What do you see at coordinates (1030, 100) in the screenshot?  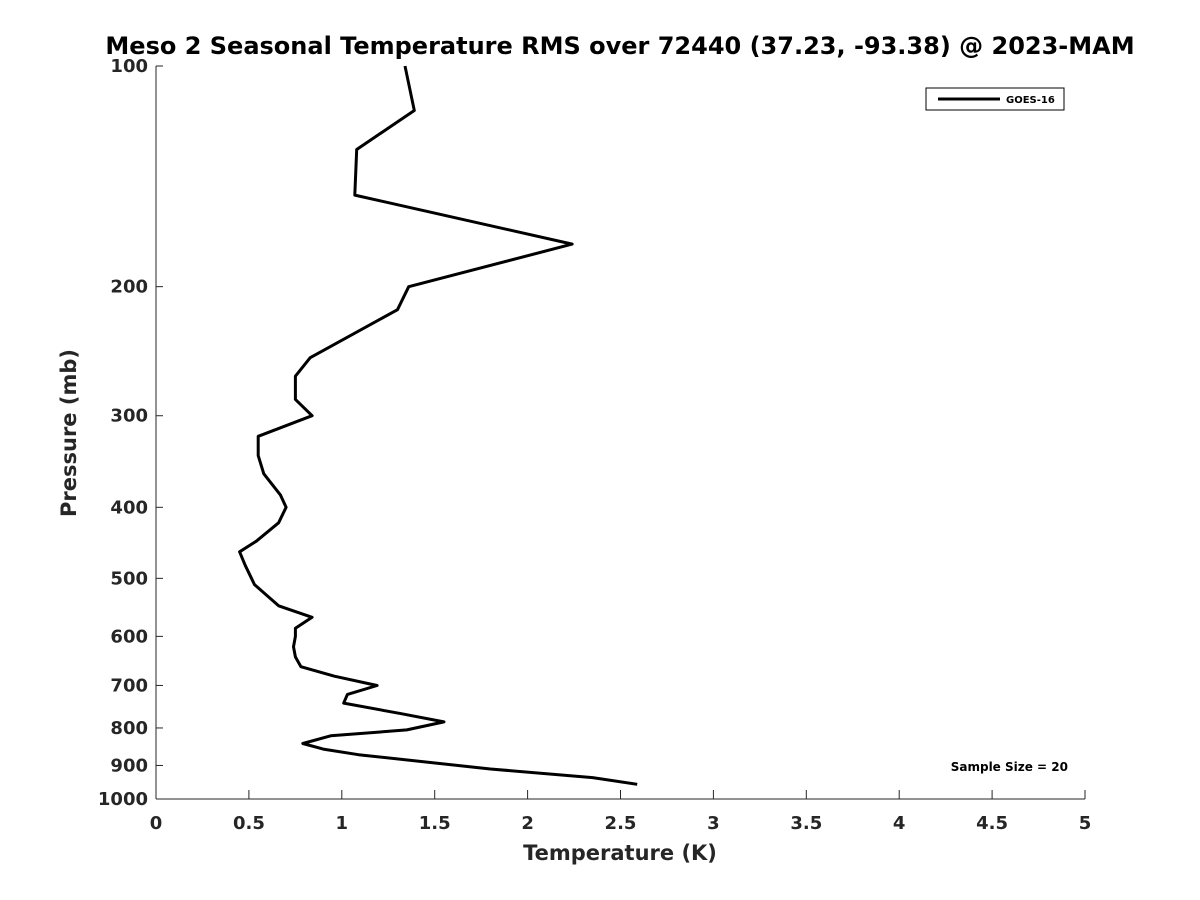 I see `legend-label-goes-16: GOES-16` at bounding box center [1030, 100].